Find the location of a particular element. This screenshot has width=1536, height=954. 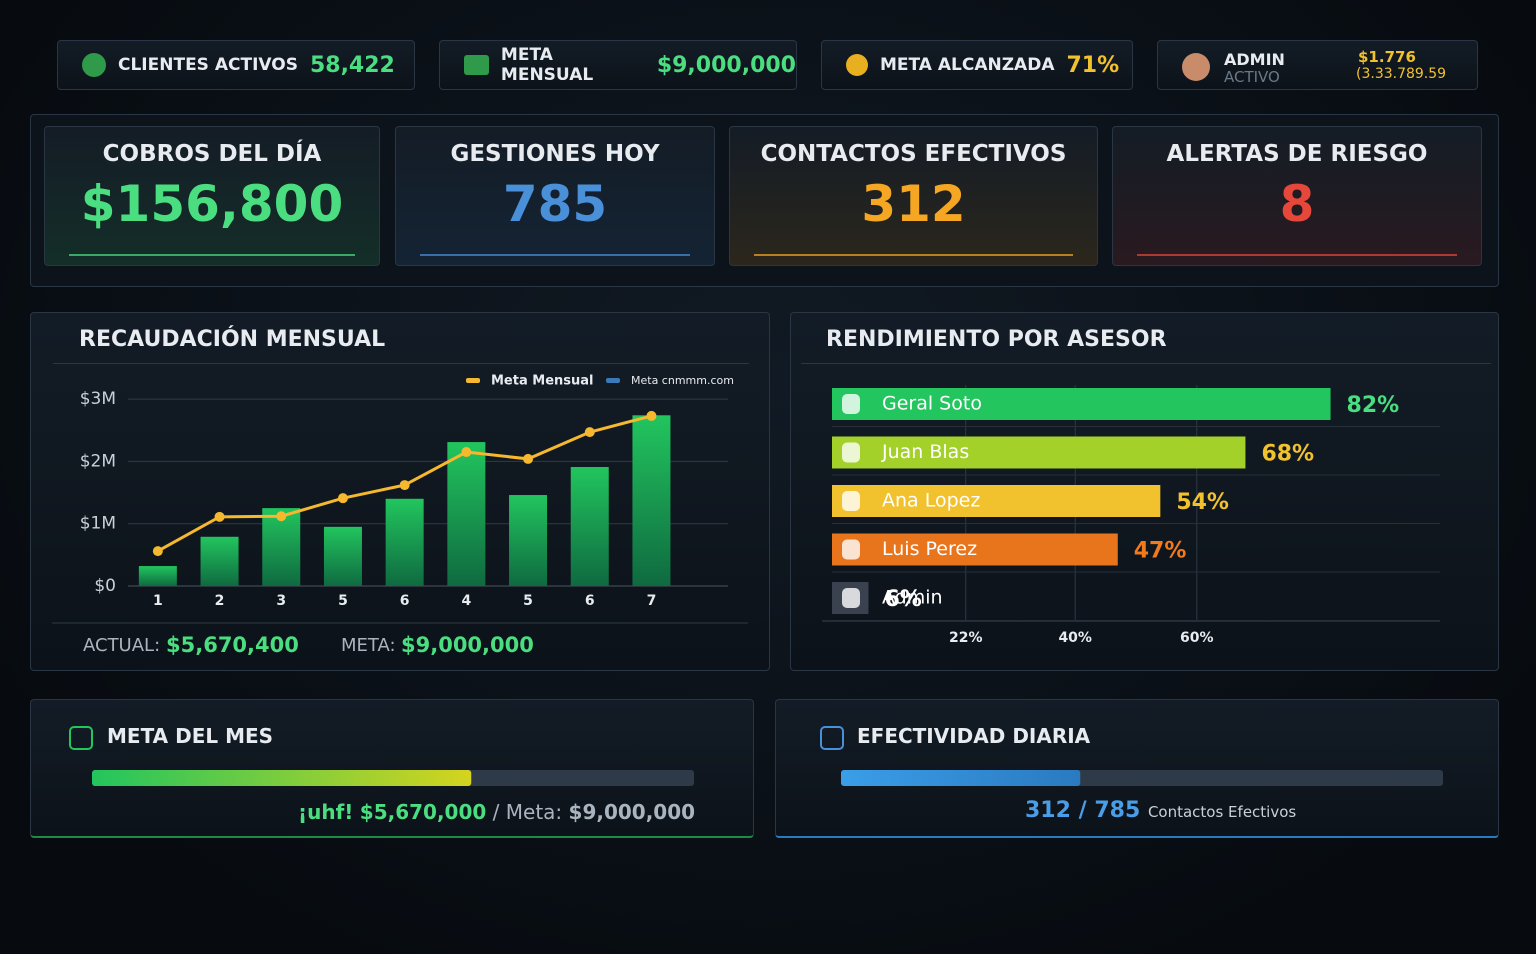

progress-text: 312 / 785 Contactos Efectivos is located at coordinates (1160, 810).